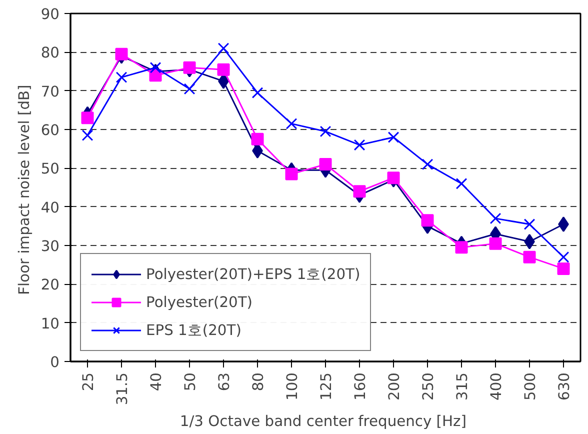 The height and width of the screenshot is (434, 588). What do you see at coordinates (194, 330) in the screenshot?
I see `legend-label: EPS 1호(20T)` at bounding box center [194, 330].